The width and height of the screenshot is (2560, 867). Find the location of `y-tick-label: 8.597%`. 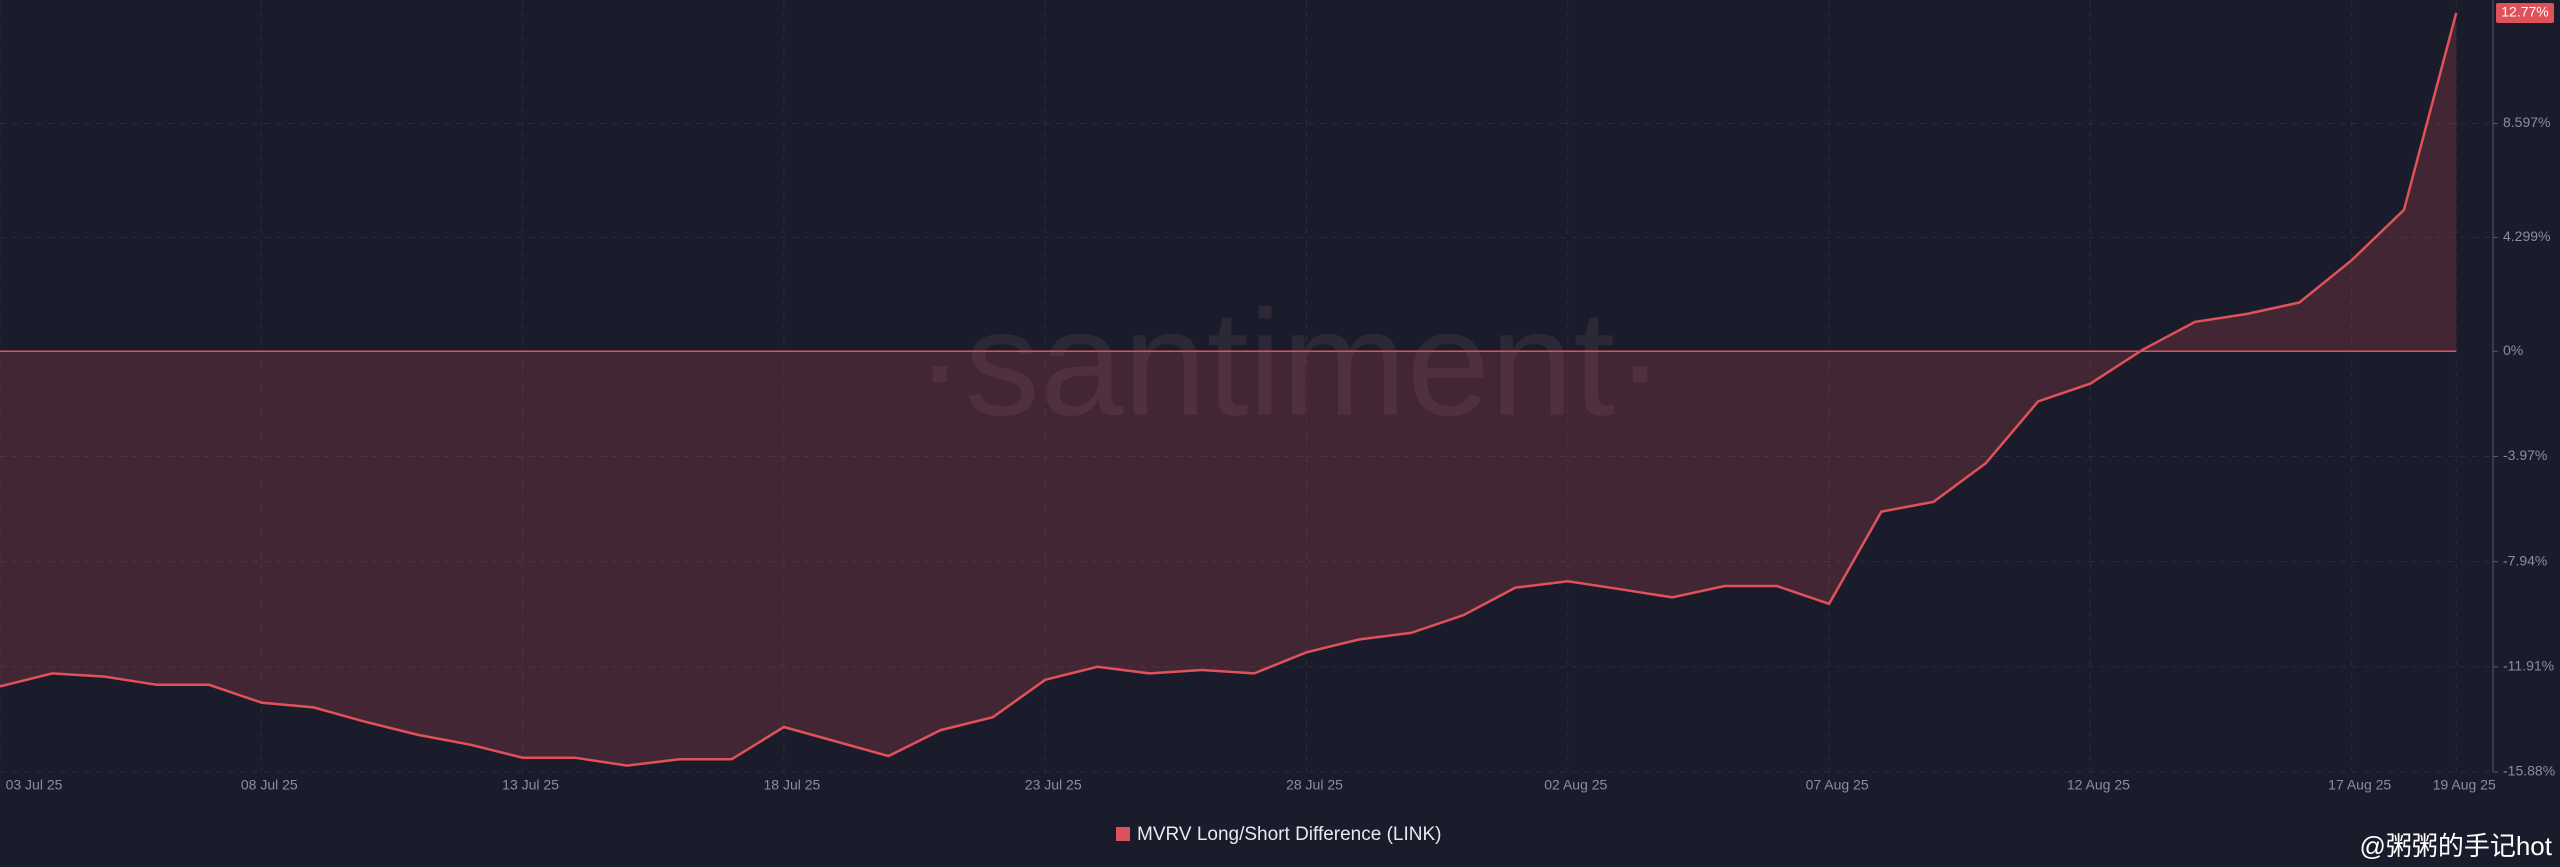

y-tick-label: 8.597% is located at coordinates (2526, 122).